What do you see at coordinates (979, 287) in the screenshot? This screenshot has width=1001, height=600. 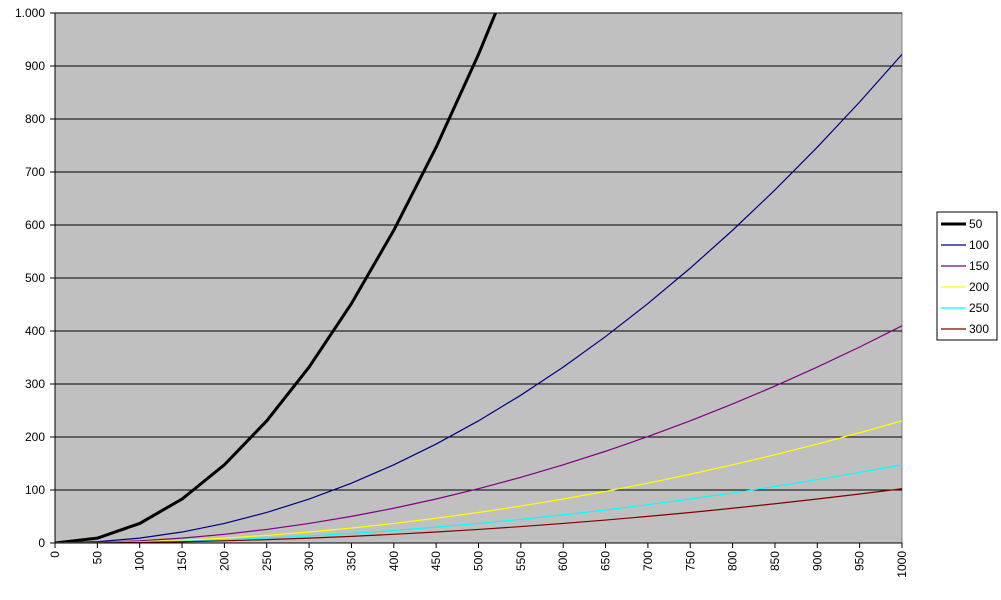 I see `legend-label: 200` at bounding box center [979, 287].